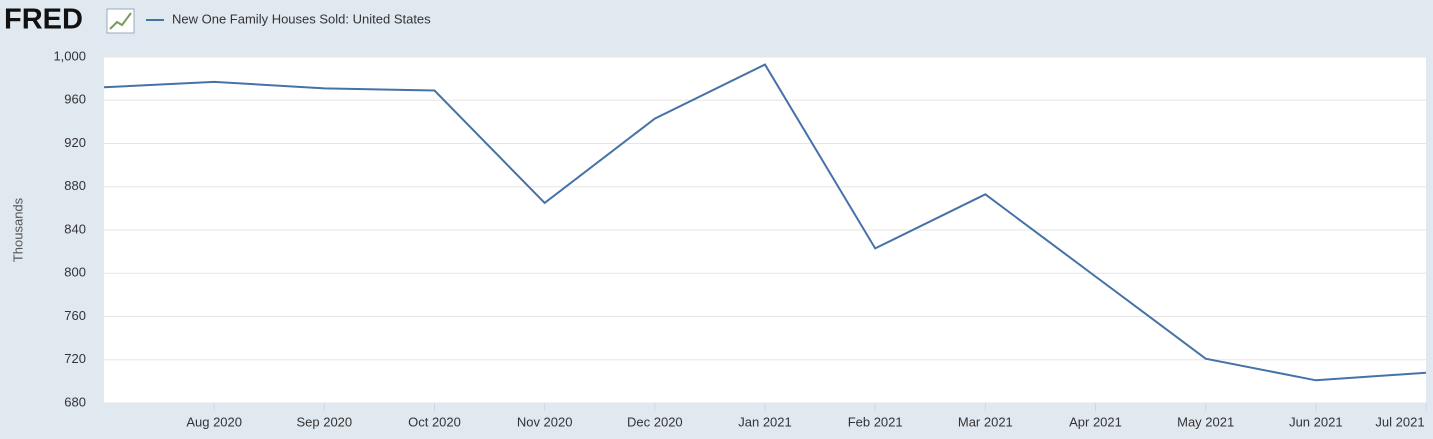  What do you see at coordinates (120, 21) in the screenshot?
I see `logo-icon` at bounding box center [120, 21].